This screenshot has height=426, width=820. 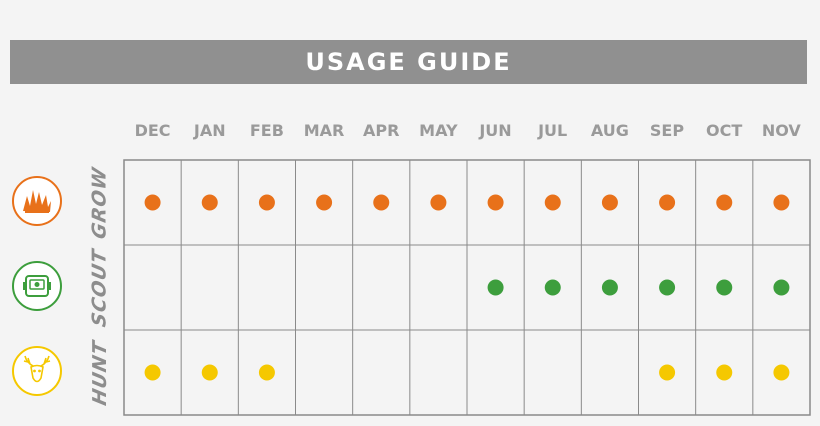 What do you see at coordinates (438, 202) in the screenshot?
I see `usage-dot-grow-may` at bounding box center [438, 202].